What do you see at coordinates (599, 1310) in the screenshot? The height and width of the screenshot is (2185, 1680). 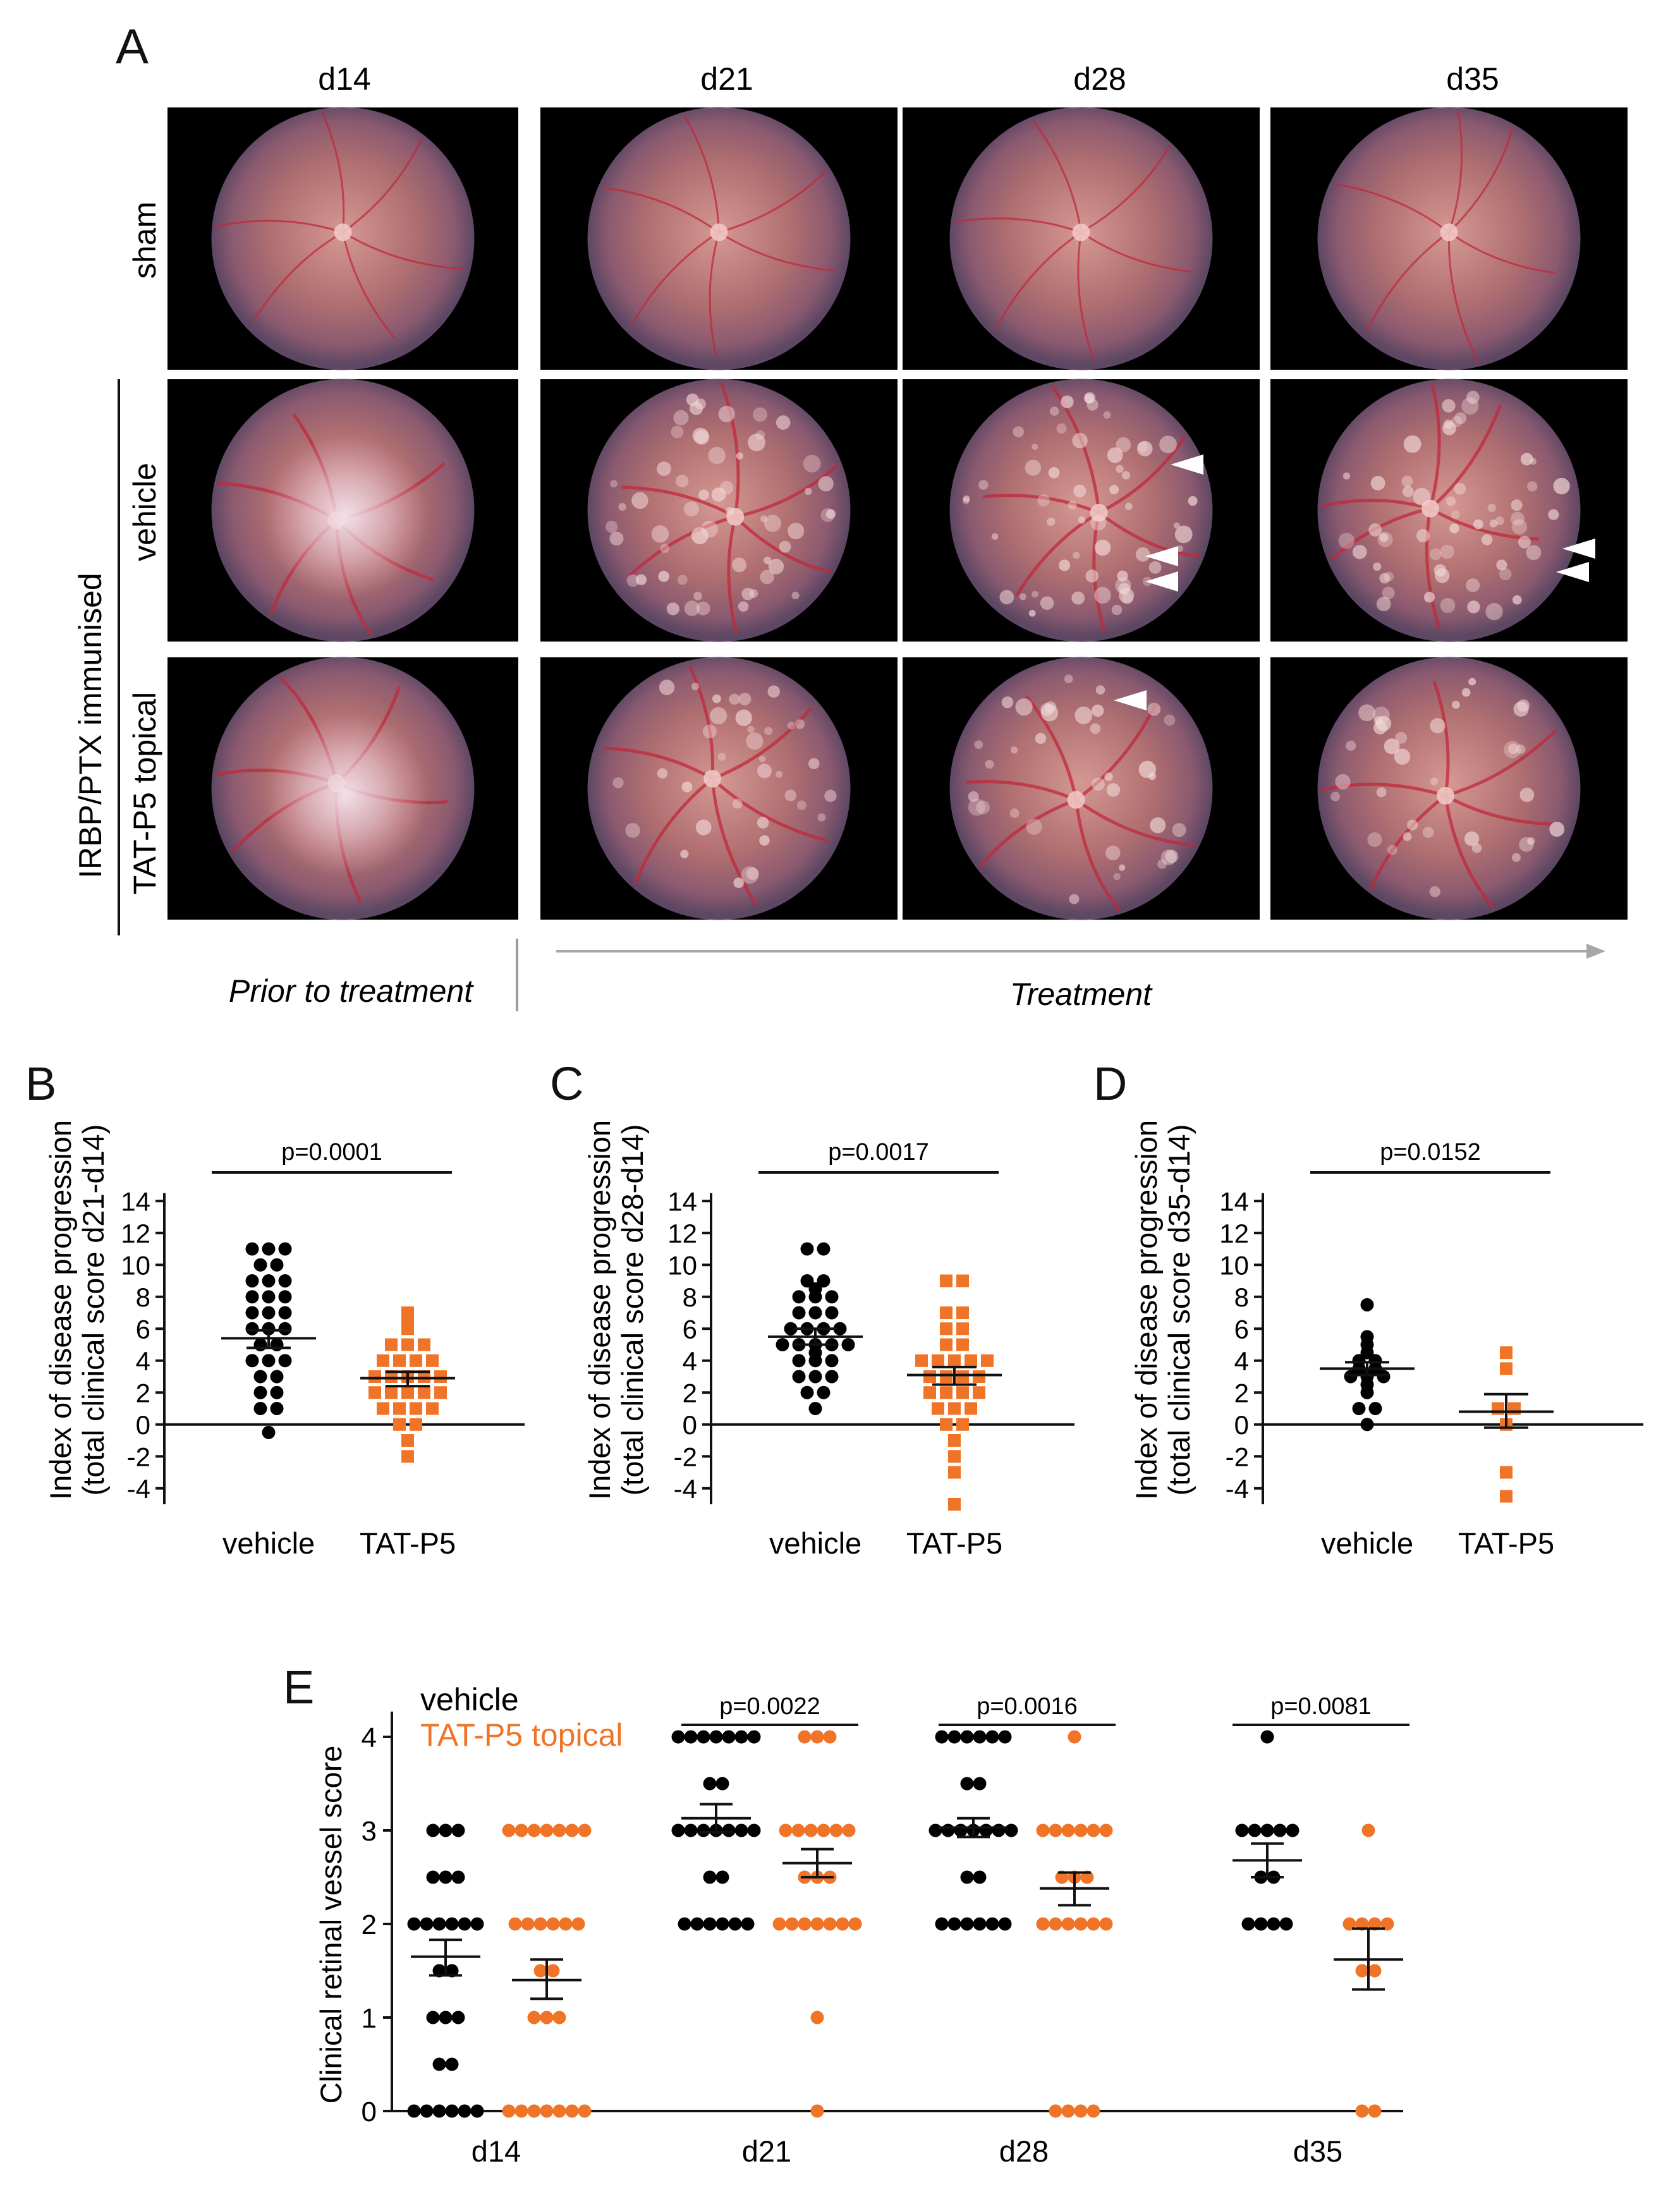 I see `y-axis-label: Index of disease progression` at bounding box center [599, 1310].